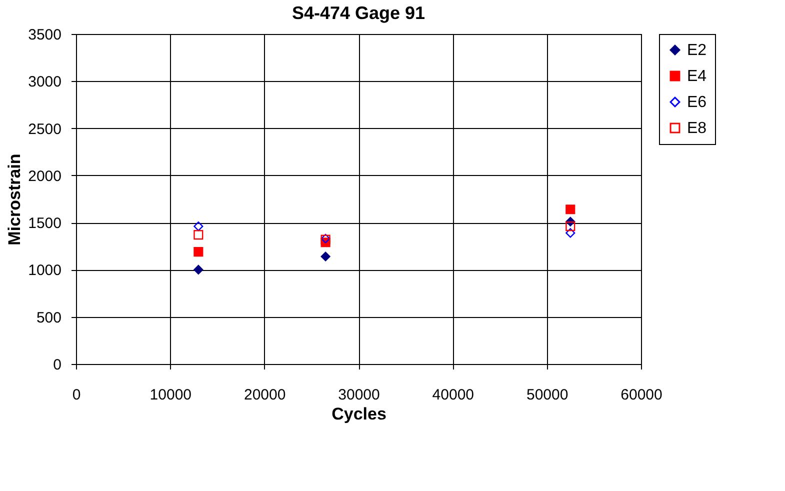 The width and height of the screenshot is (785, 491). I want to click on y-tick-label: 2000, so click(45, 176).